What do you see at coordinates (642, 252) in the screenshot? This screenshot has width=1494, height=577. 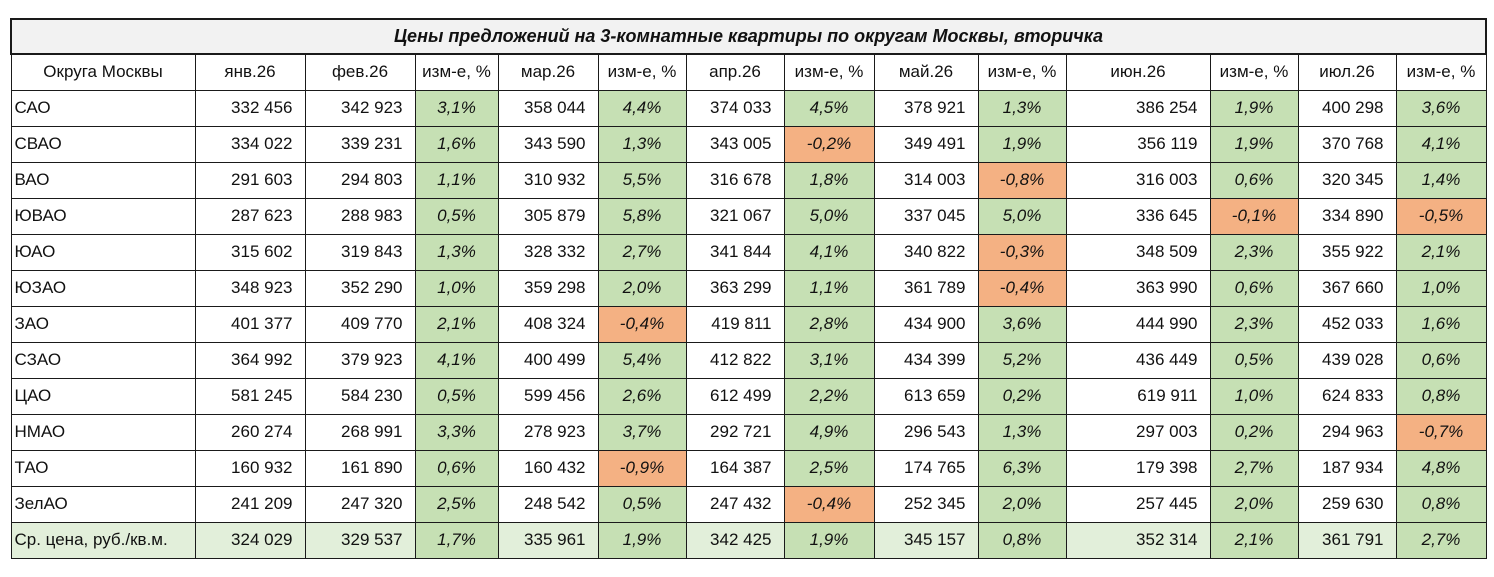 I see `change-cell: 2,7%` at bounding box center [642, 252].